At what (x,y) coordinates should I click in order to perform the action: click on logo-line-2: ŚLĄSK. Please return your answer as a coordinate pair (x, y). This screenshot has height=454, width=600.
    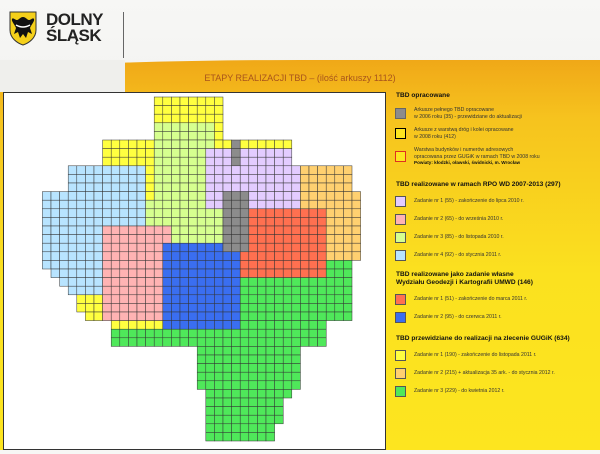
    Looking at the image, I should click on (74, 35).